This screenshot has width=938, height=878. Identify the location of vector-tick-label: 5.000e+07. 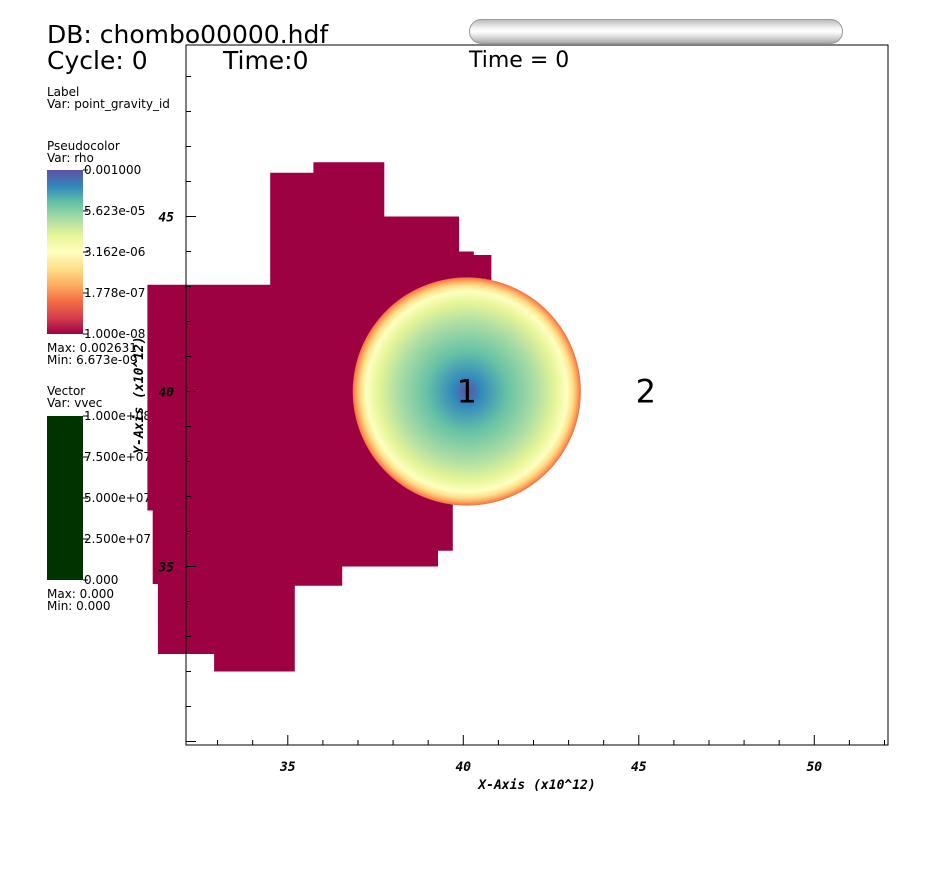
(117, 498).